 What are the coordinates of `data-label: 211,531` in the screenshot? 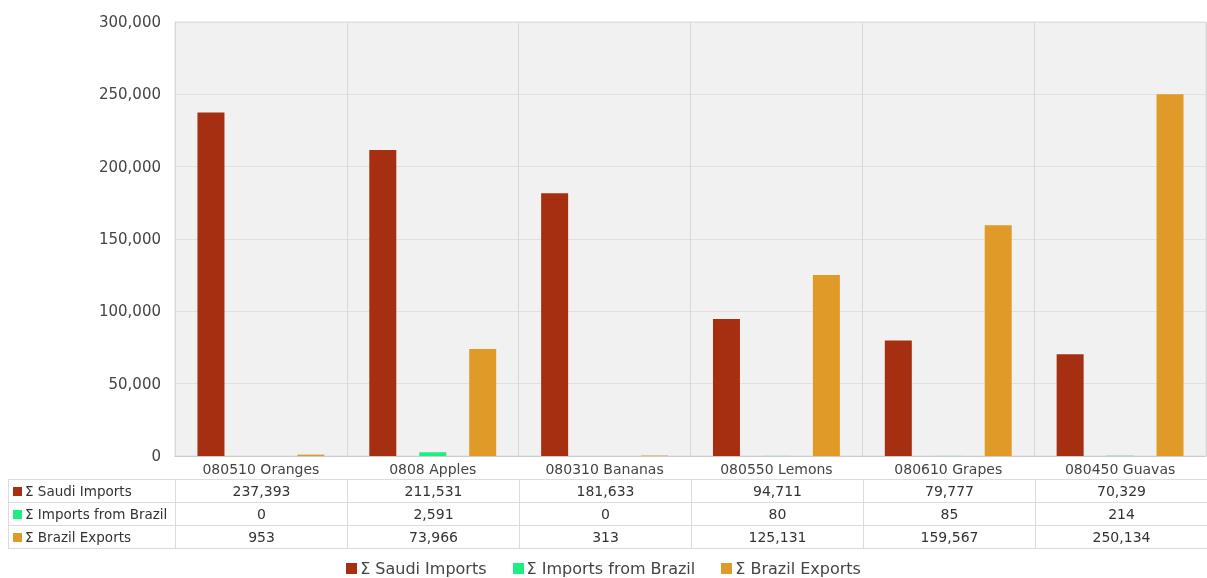 It's located at (433, 491).